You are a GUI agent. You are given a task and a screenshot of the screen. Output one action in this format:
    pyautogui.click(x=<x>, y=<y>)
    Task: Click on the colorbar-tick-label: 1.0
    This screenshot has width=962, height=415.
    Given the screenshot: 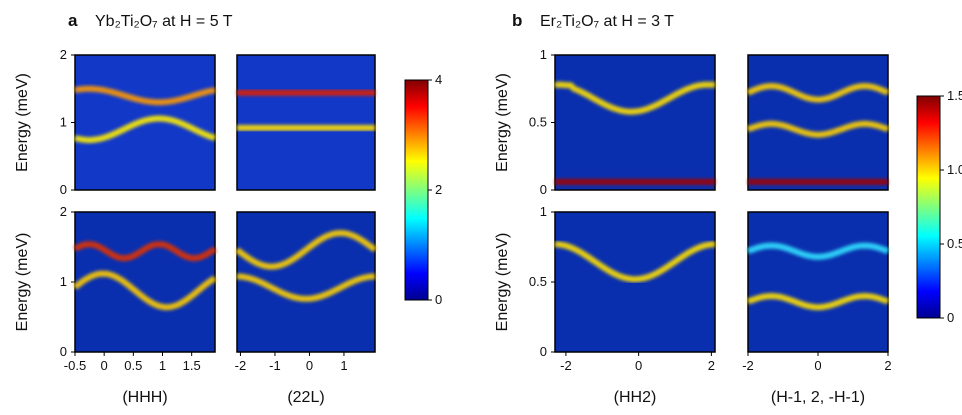 What is the action you would take?
    pyautogui.click(x=954, y=169)
    